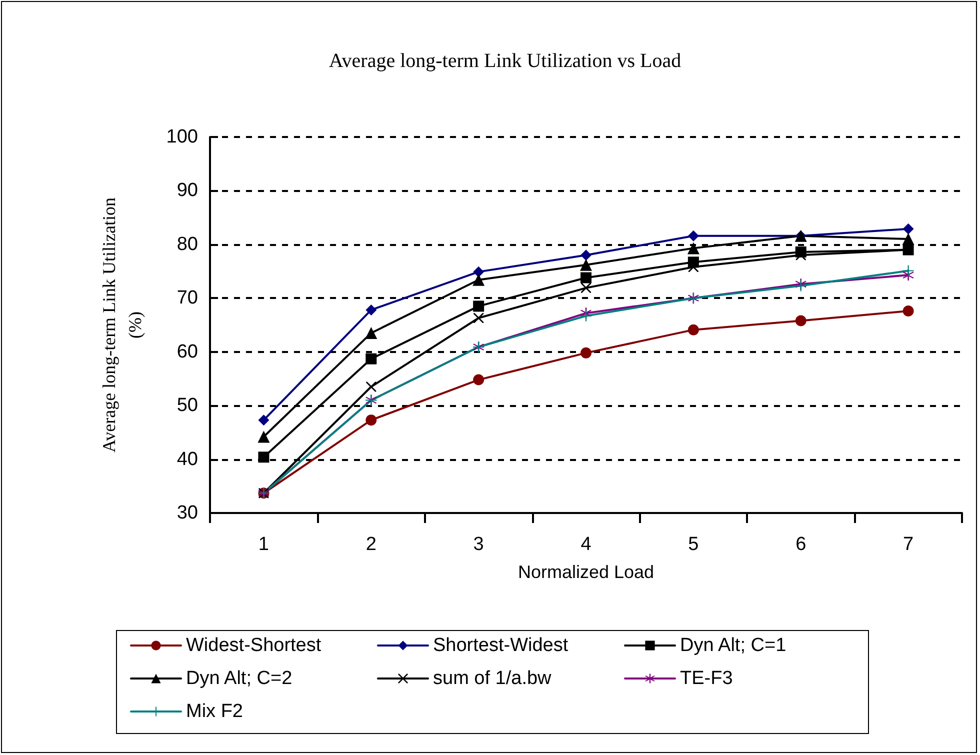  What do you see at coordinates (187, 513) in the screenshot?
I see `y-tick-label: 30` at bounding box center [187, 513].